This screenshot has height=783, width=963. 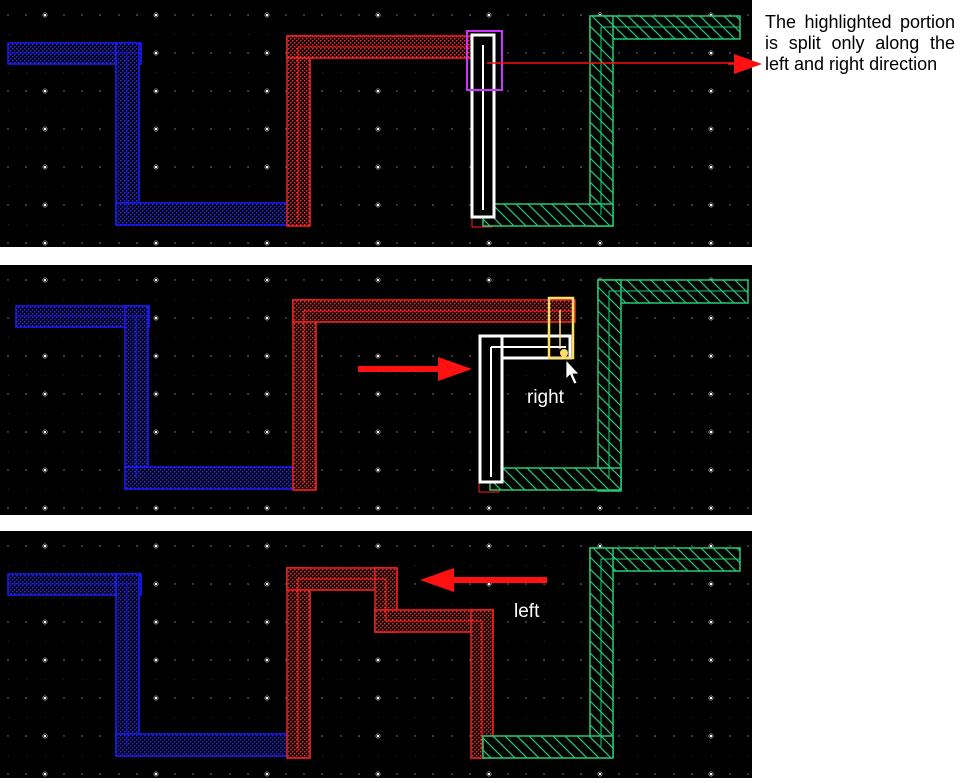 I want to click on split-segment-moved-right, so click(x=525, y=409).